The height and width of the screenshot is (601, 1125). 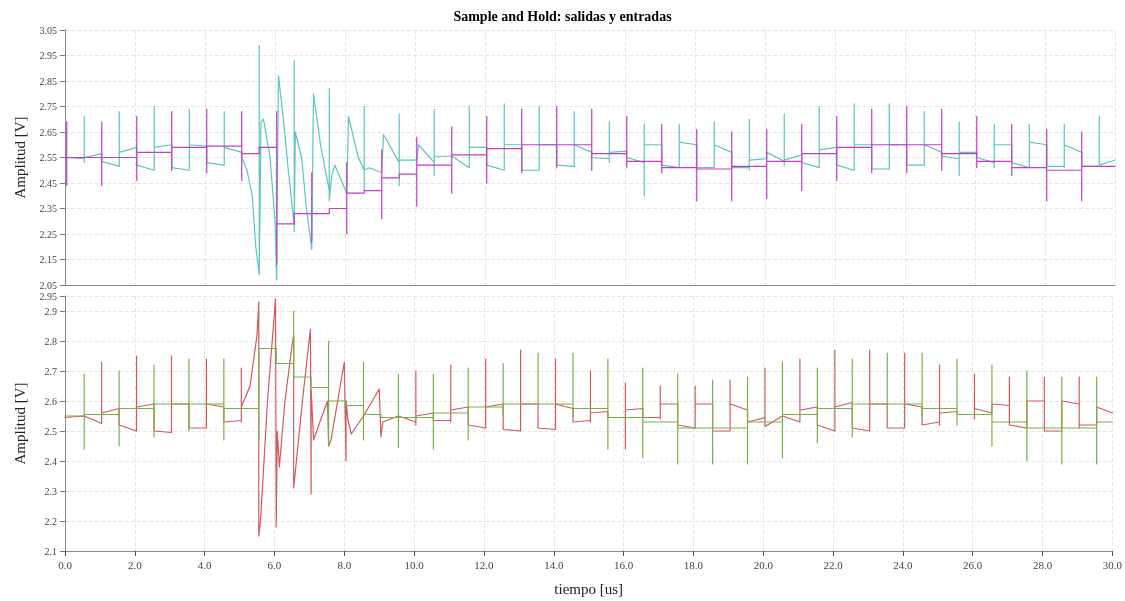 I want to click on x-tick-label: 26.0, so click(x=973, y=564).